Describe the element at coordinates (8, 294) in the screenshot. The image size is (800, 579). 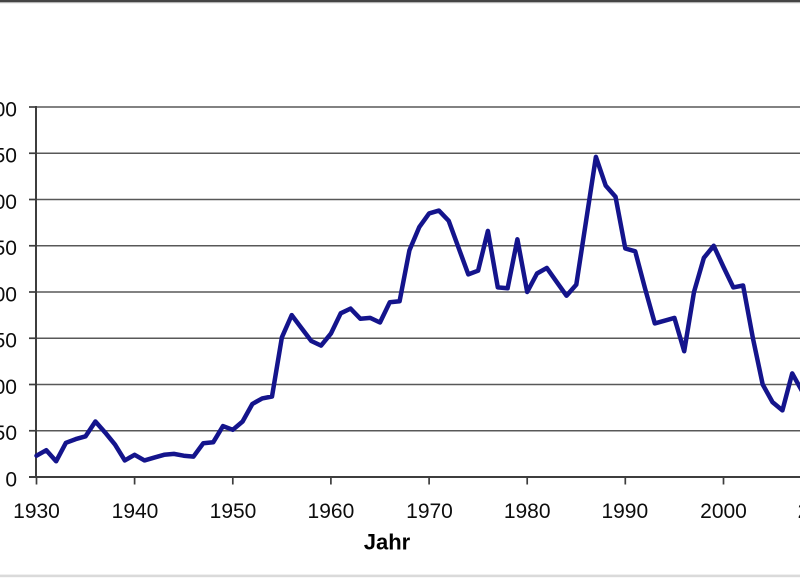
I see `svg-text: 200` at that location.